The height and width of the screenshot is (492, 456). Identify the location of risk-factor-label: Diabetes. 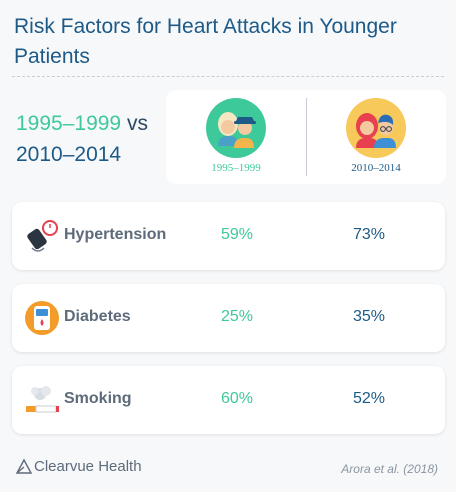
(97, 316).